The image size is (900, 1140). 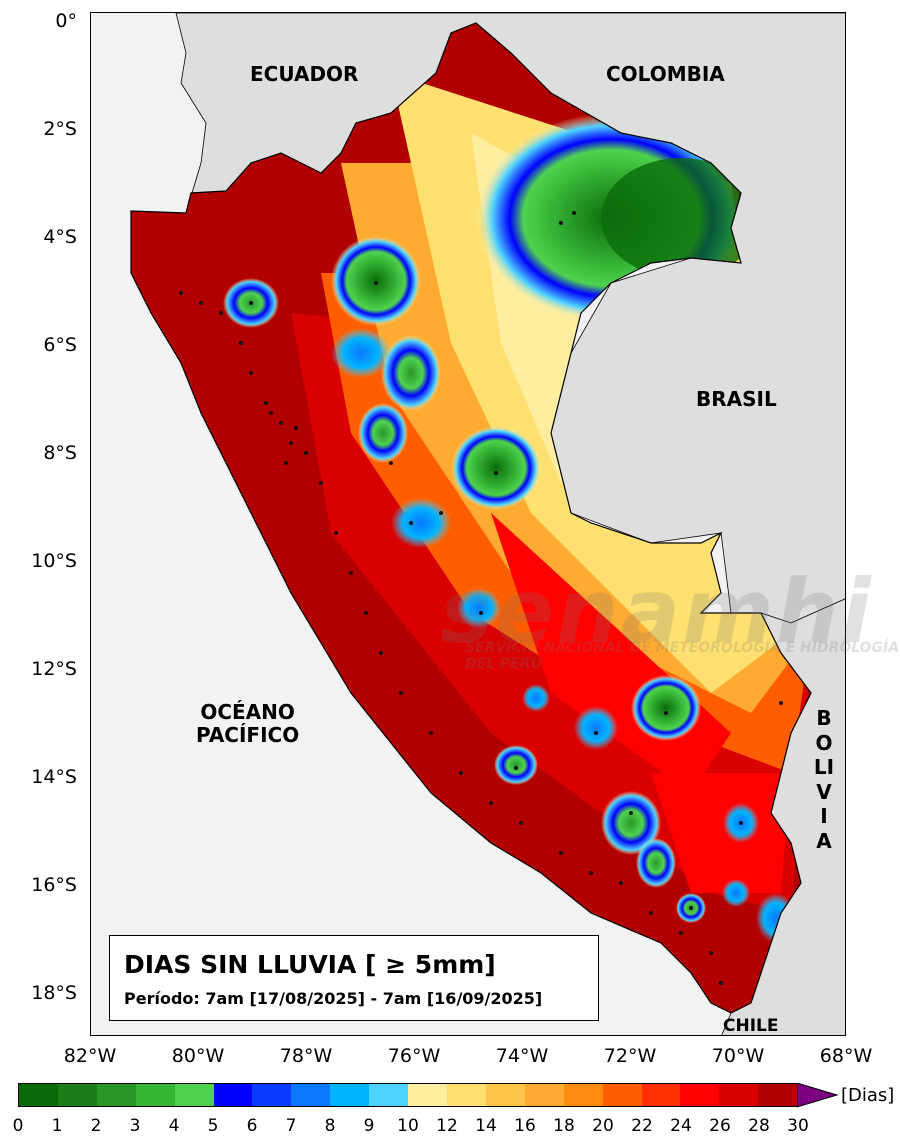 What do you see at coordinates (630, 1056) in the screenshot?
I see `lon-tick-72w: 72°W` at bounding box center [630, 1056].